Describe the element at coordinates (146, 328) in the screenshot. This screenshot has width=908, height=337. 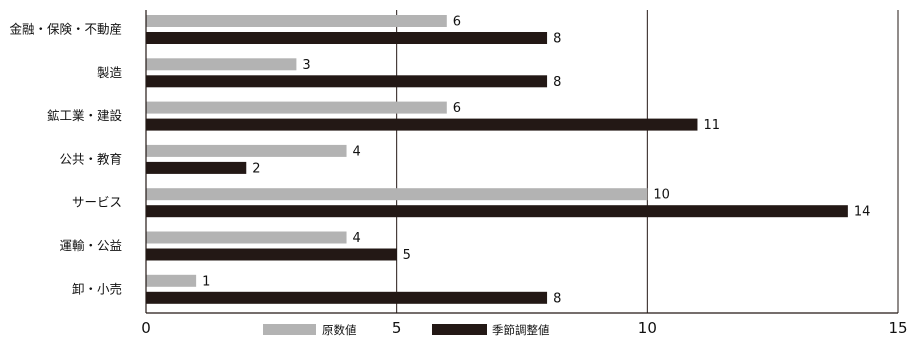
I see `x-tick-label-0: 0` at that location.